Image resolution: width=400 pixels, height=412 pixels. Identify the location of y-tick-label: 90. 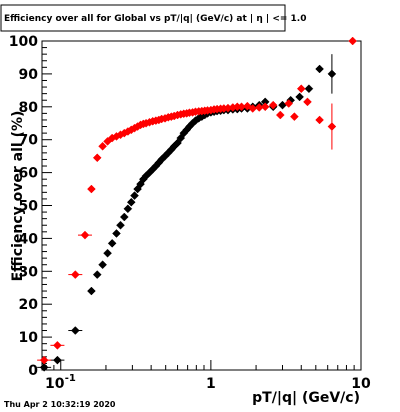
(29, 75).